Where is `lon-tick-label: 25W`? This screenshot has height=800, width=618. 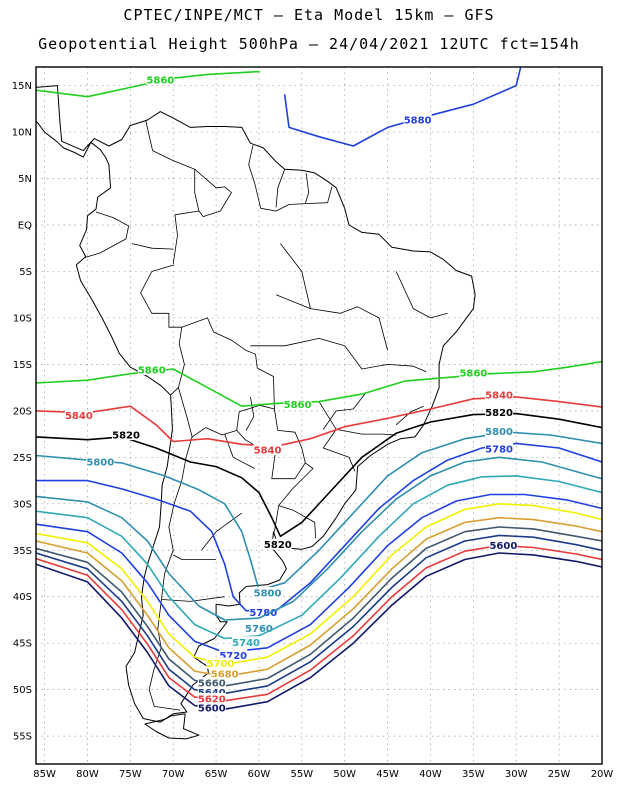
lon-tick-label: 25W is located at coordinates (559, 774).